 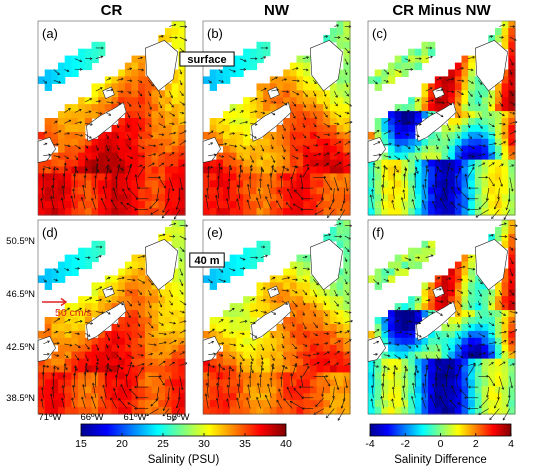 I want to click on colorbar-title: Salinity (PSU), so click(x=184, y=460).